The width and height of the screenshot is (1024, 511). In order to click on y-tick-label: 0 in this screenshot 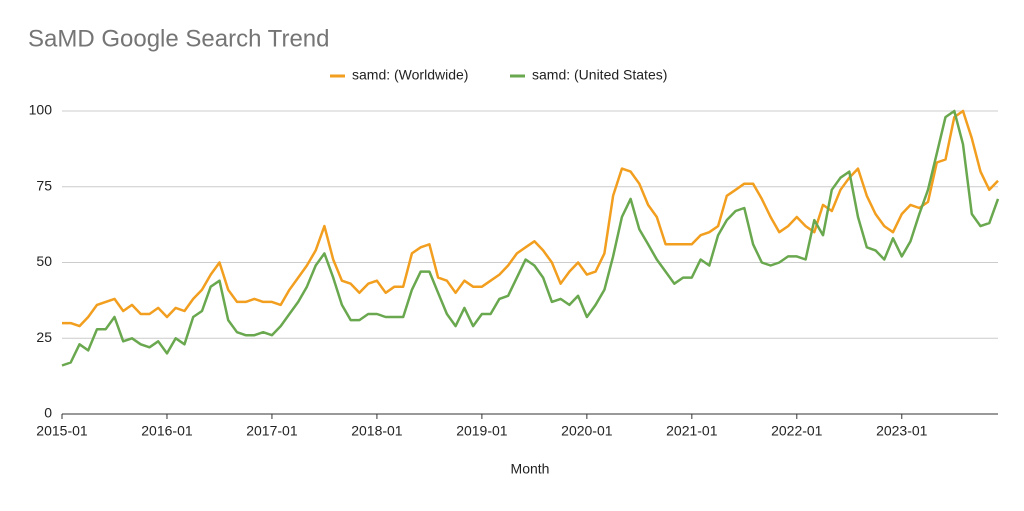, I will do `click(48, 413)`.